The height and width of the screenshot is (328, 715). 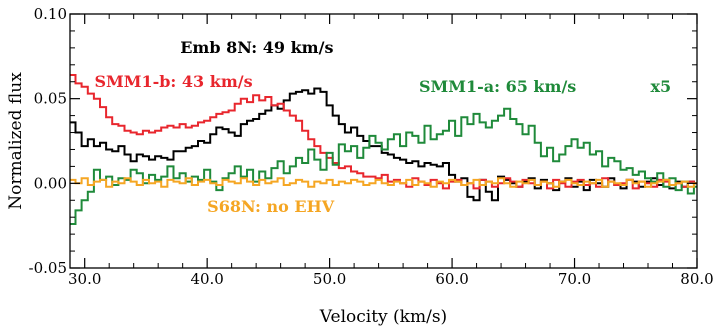 What do you see at coordinates (16, 141) in the screenshot?
I see `y-axis-label: Normalized flux` at bounding box center [16, 141].